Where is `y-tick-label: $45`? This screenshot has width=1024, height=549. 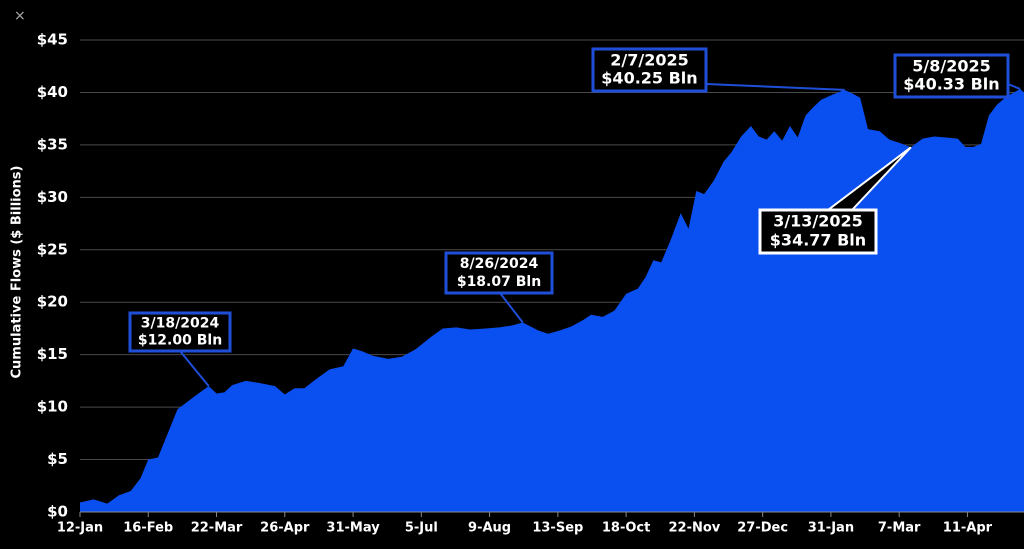
y-tick-label: $45 is located at coordinates (52, 40).